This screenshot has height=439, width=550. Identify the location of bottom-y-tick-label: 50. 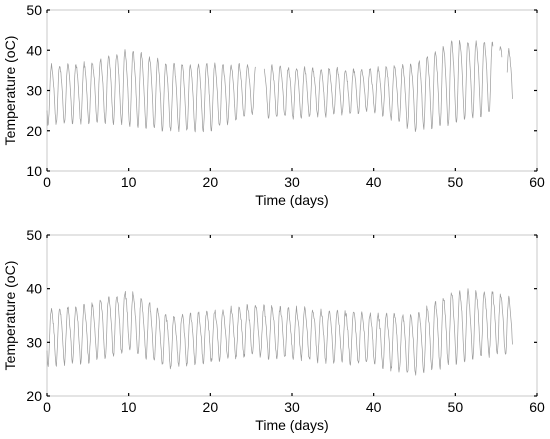
(34, 235).